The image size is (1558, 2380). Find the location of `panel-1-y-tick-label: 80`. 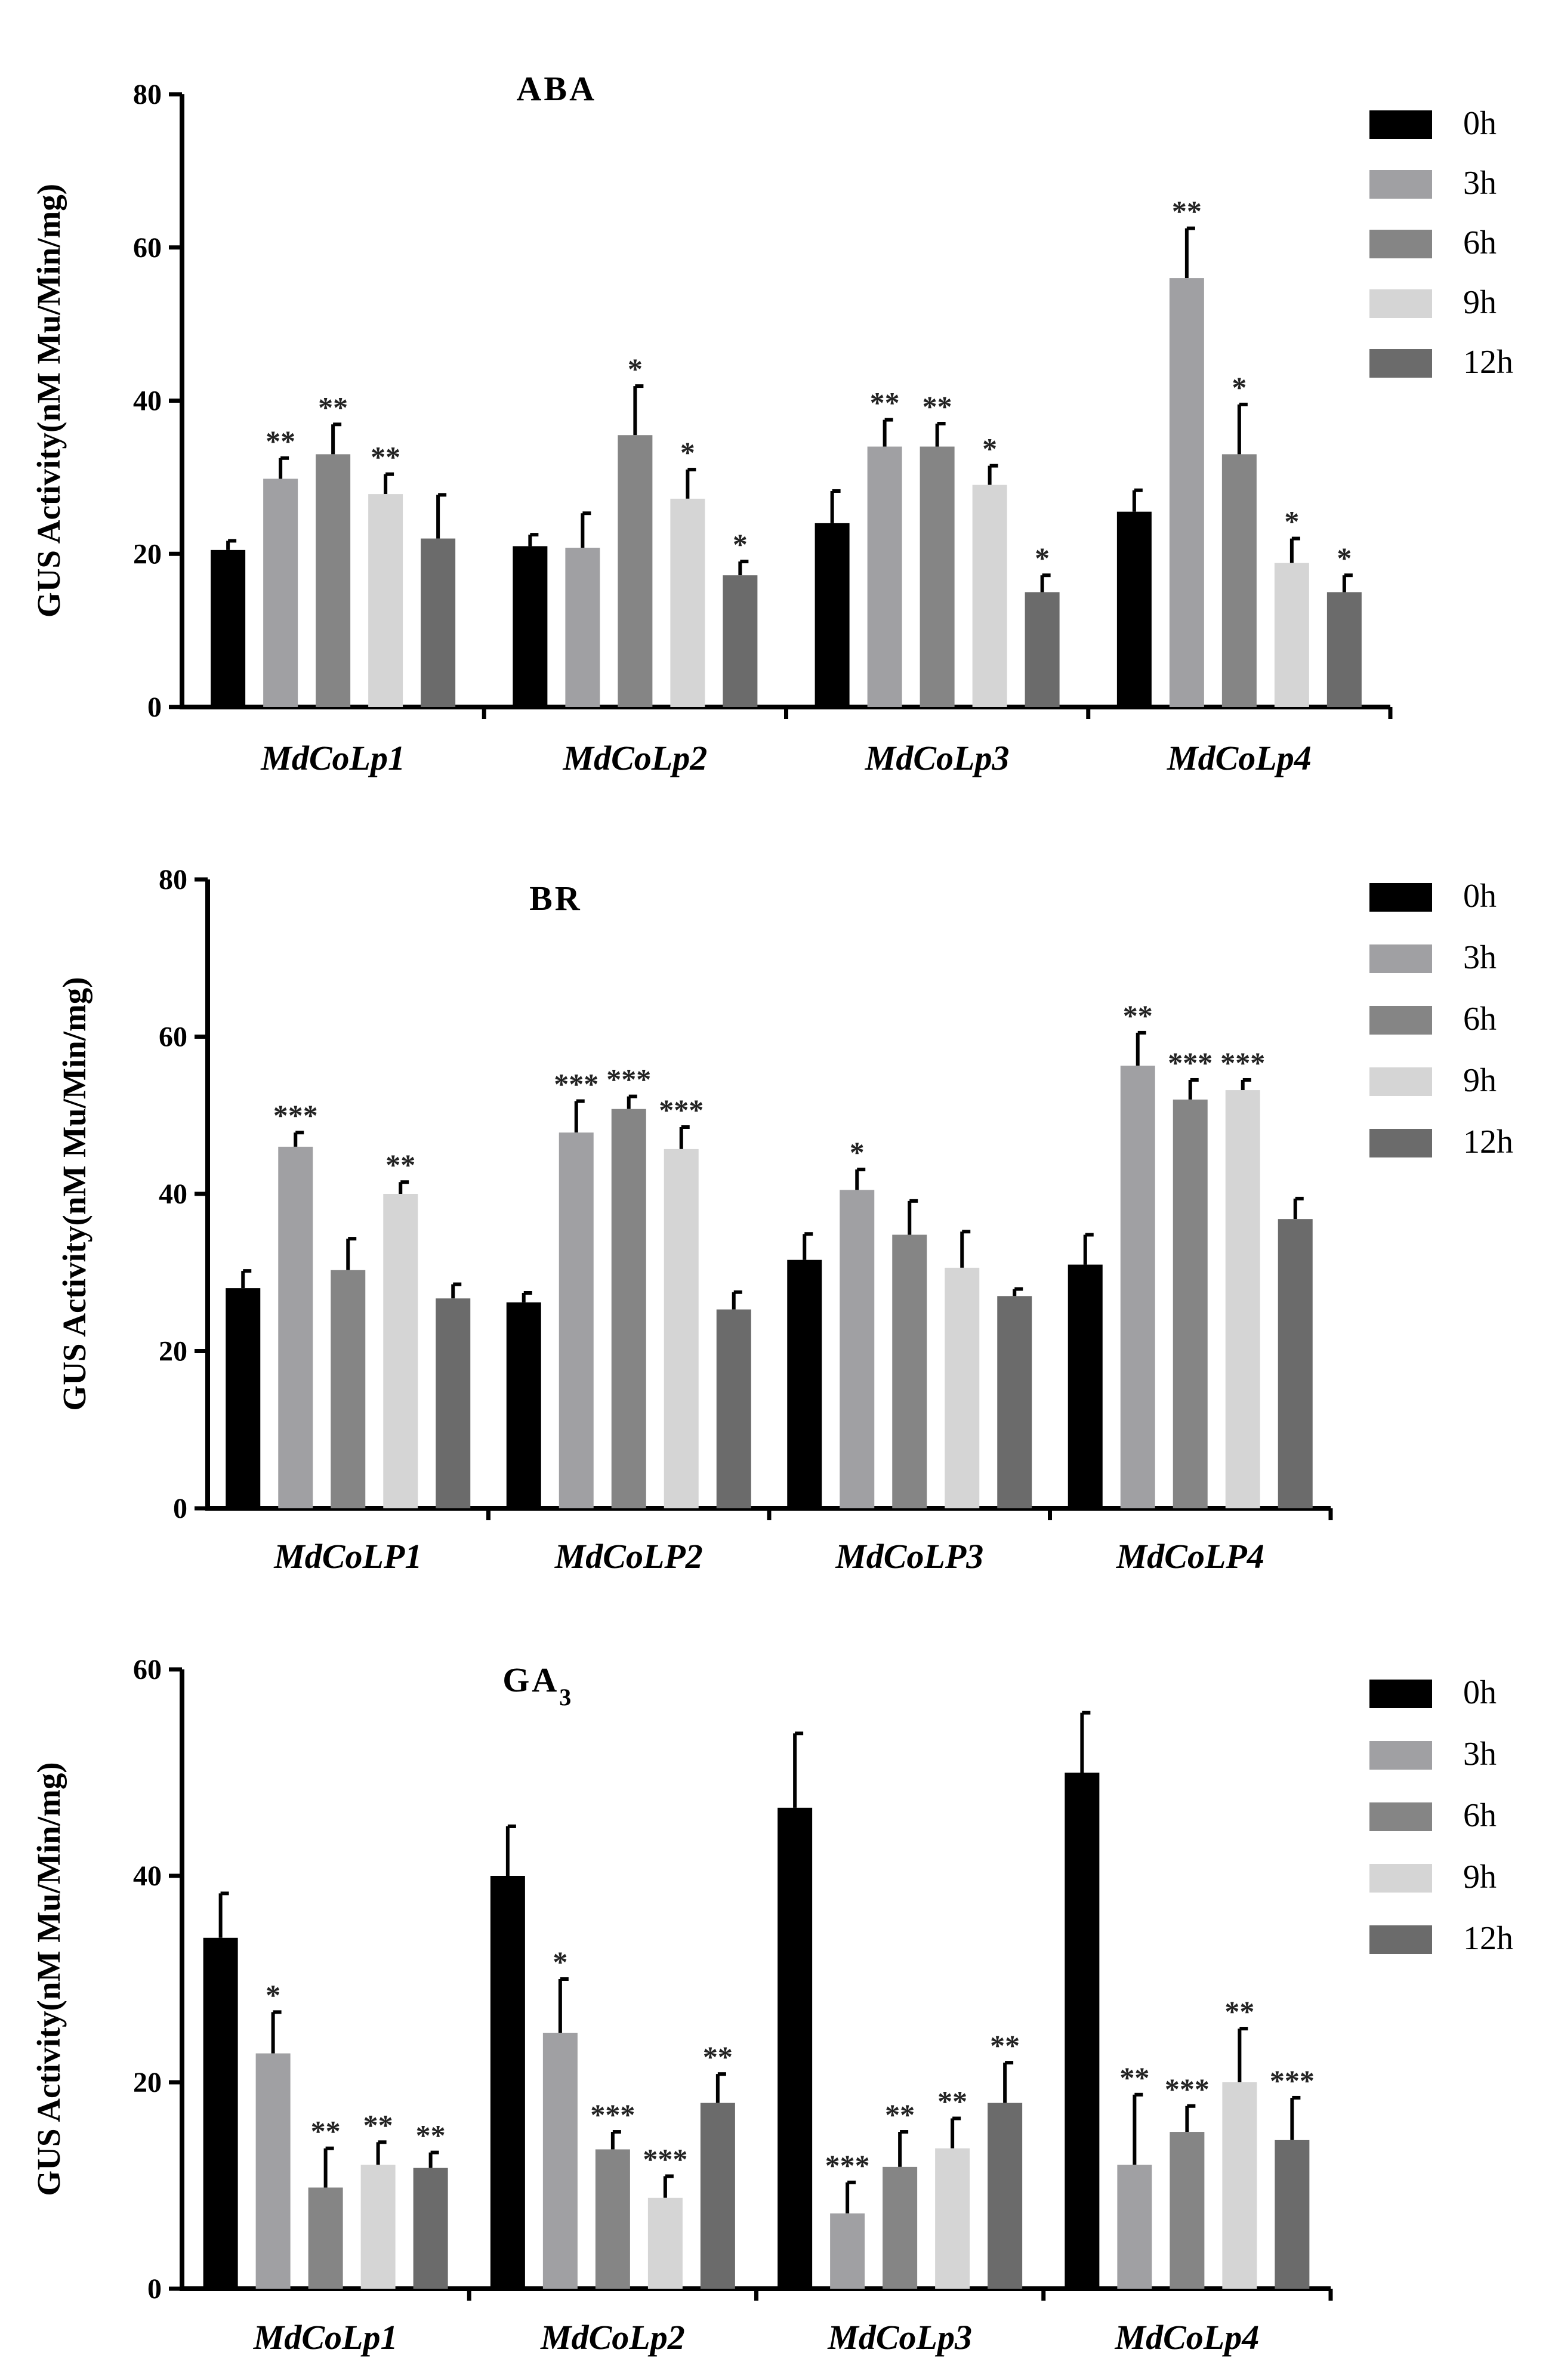

panel-1-y-tick-label: 80 is located at coordinates (147, 95).